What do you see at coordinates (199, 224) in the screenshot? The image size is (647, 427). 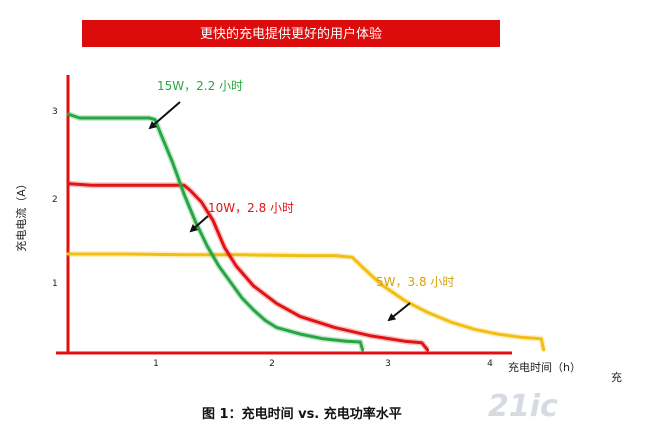 I see `annotation-arrow-10w` at bounding box center [199, 224].